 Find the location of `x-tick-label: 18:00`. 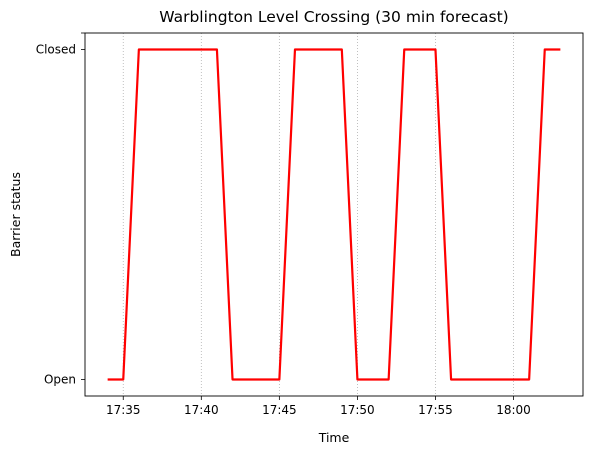

x-tick-label: 18:00 is located at coordinates (513, 410).